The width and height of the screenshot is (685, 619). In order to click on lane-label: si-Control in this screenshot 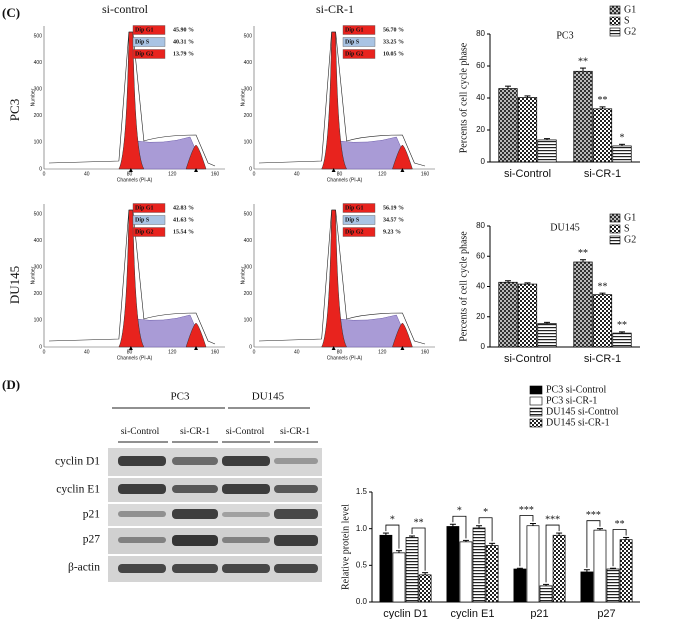, I will do `click(245, 432)`.